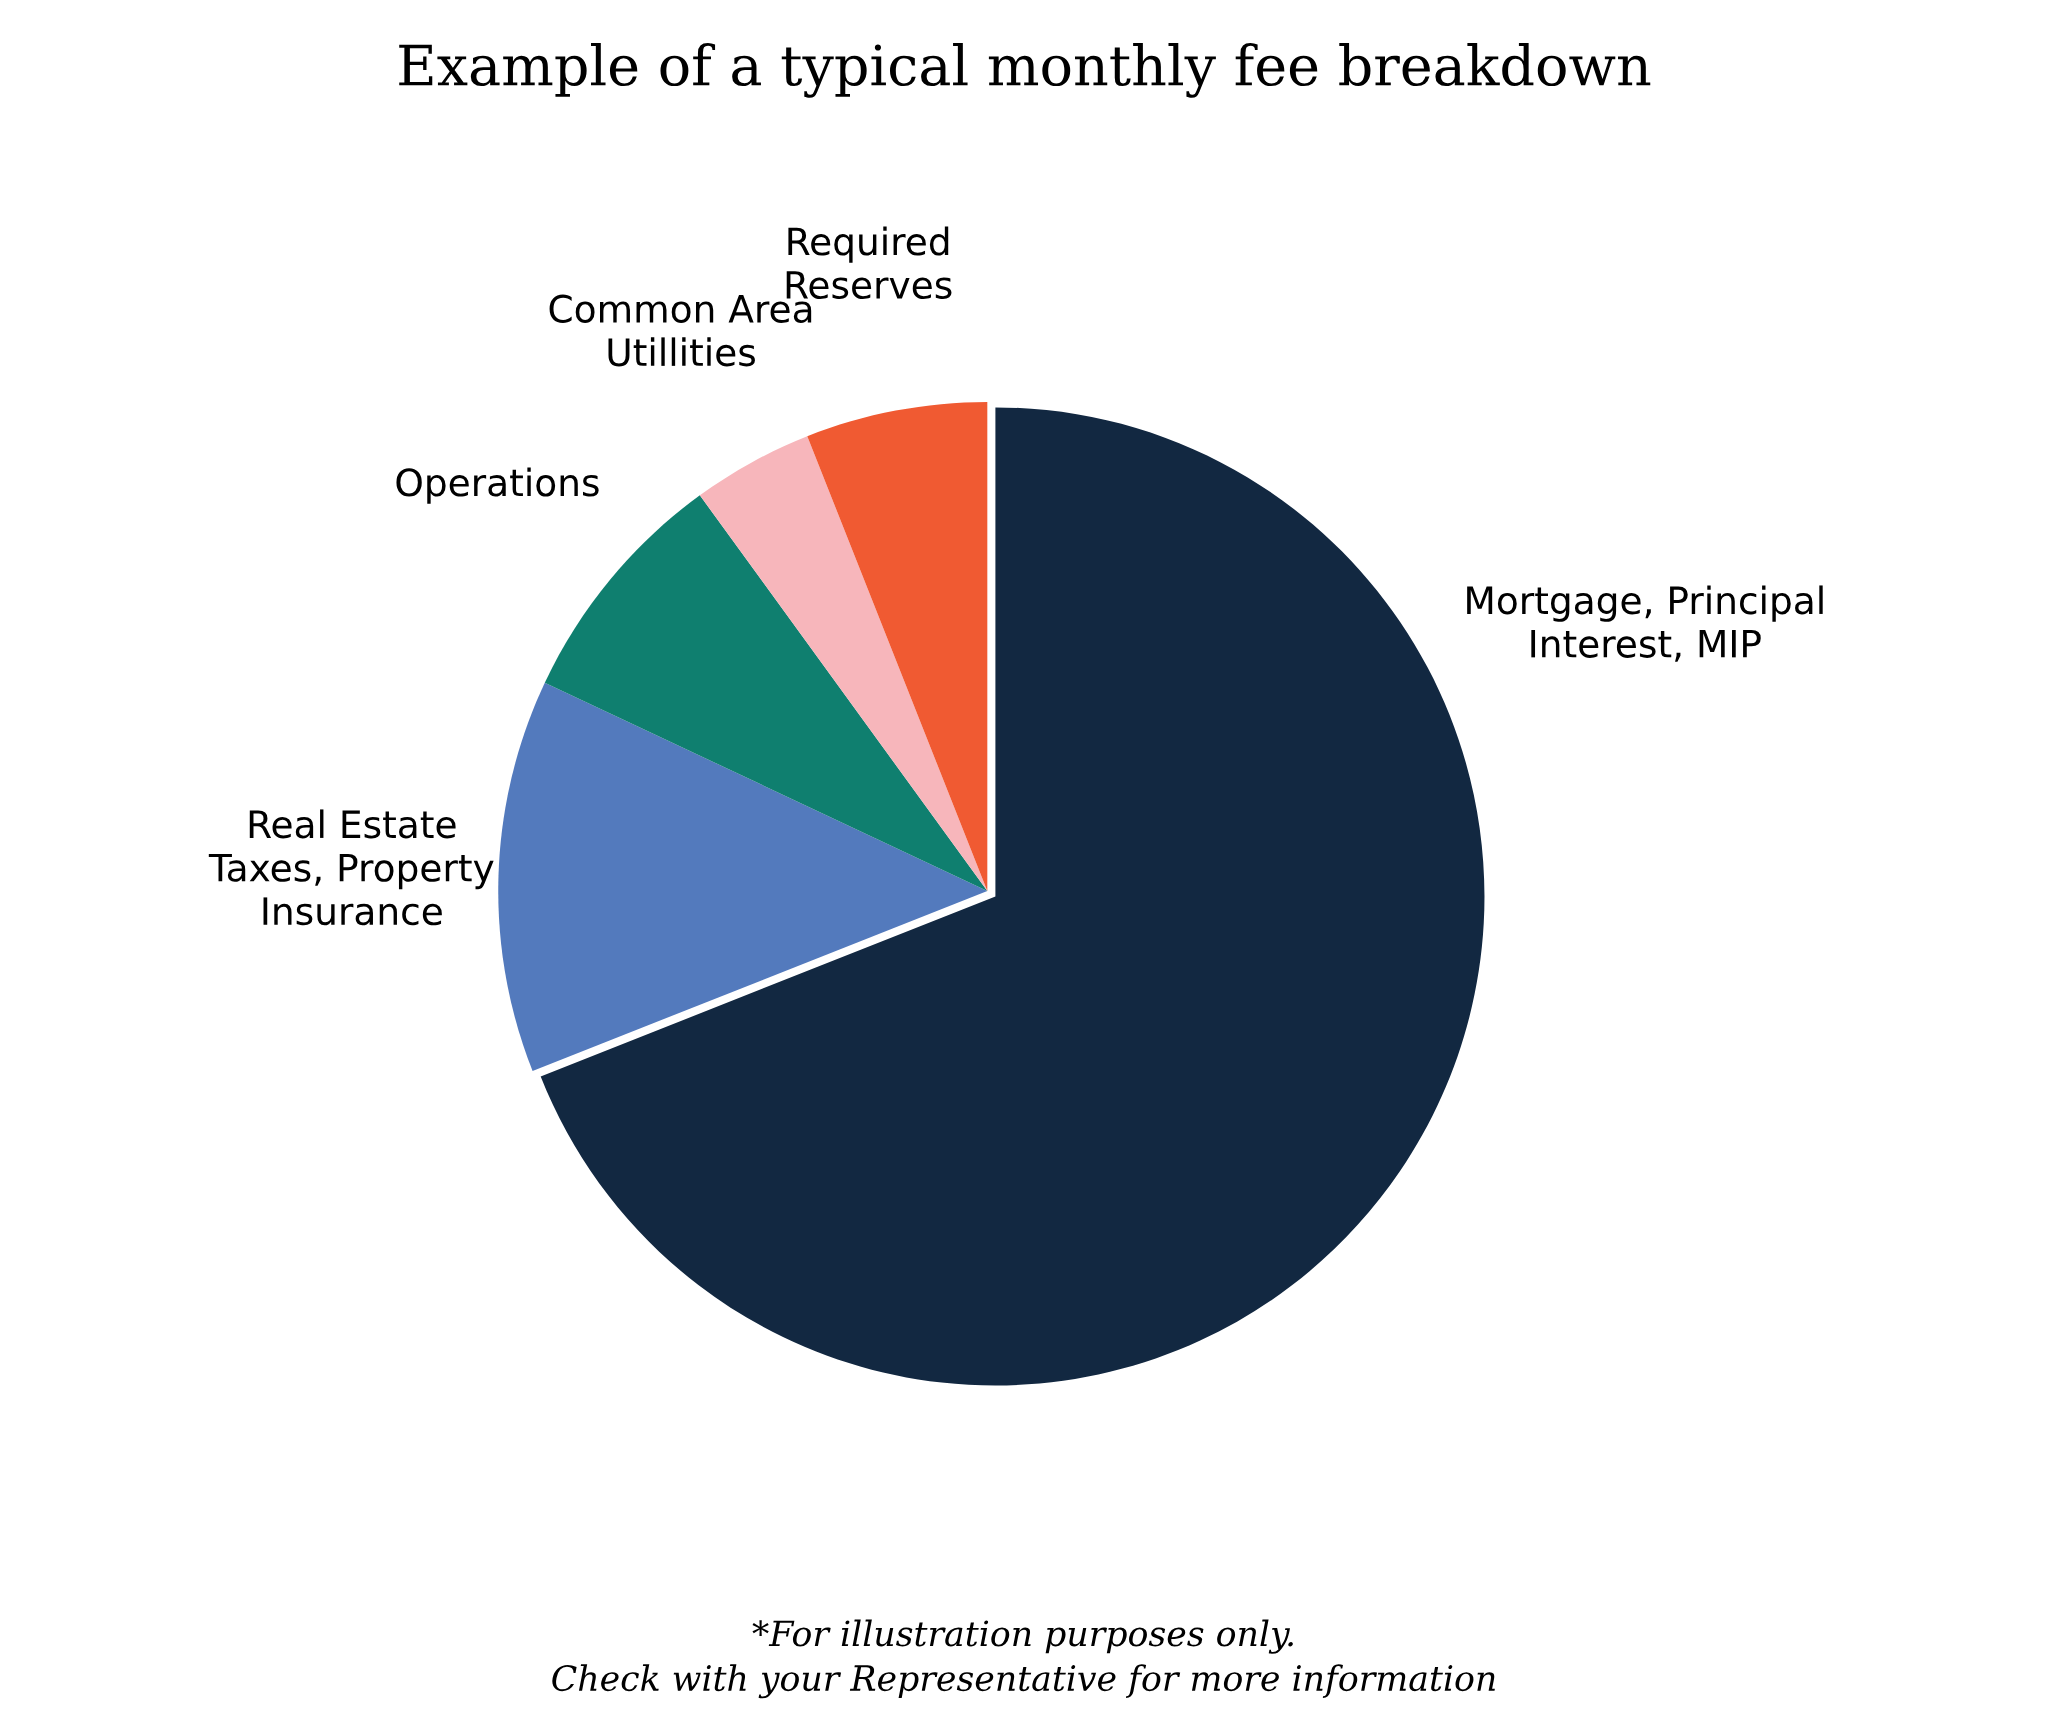 The image size is (2048, 1723). Describe the element at coordinates (1645, 623) in the screenshot. I see `slice-label: Mortgage, Principal Interest, MIP` at that location.